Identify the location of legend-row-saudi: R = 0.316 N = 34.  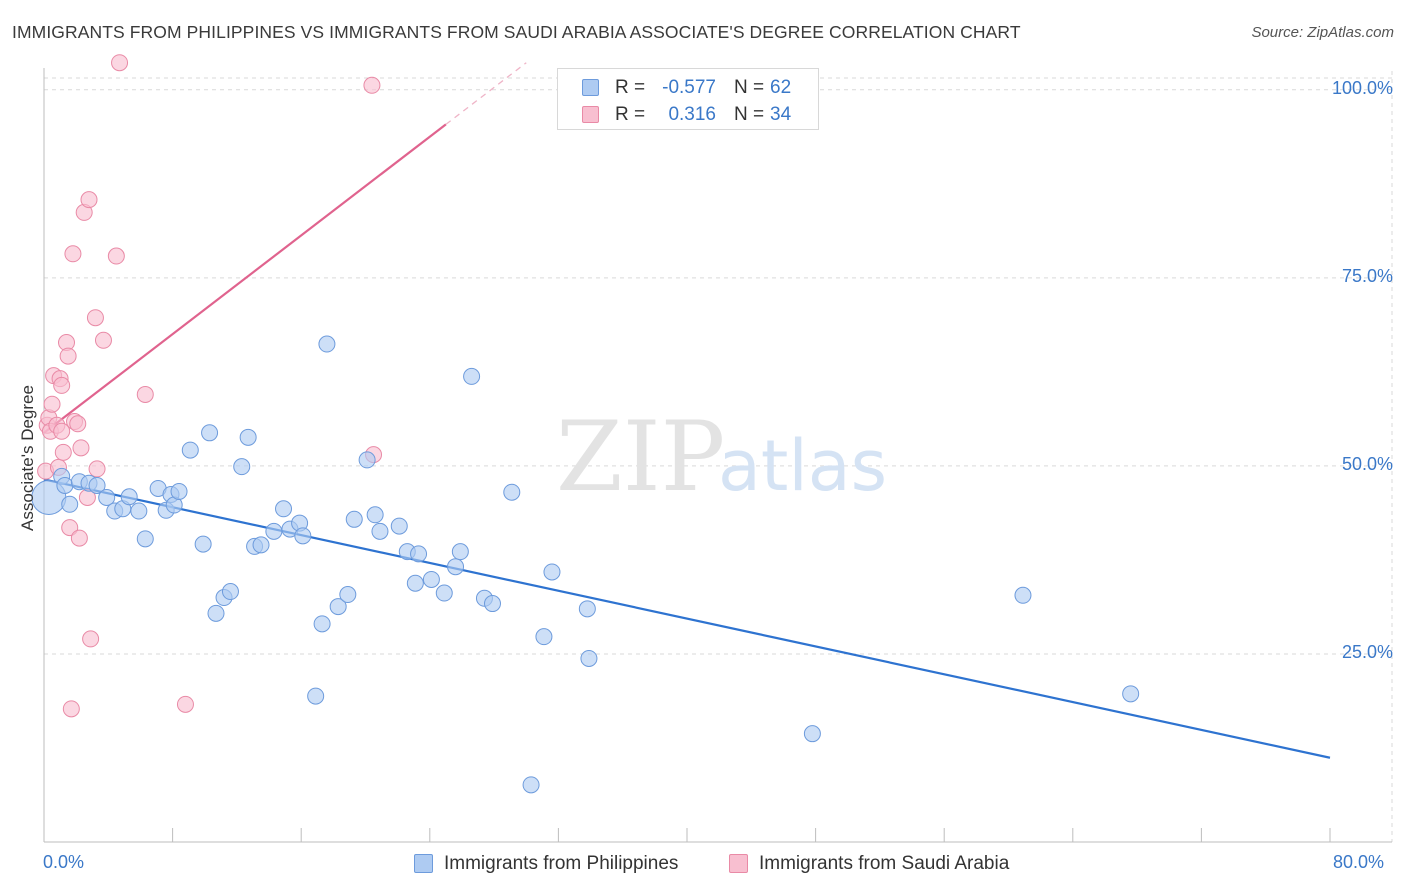
(688, 115).